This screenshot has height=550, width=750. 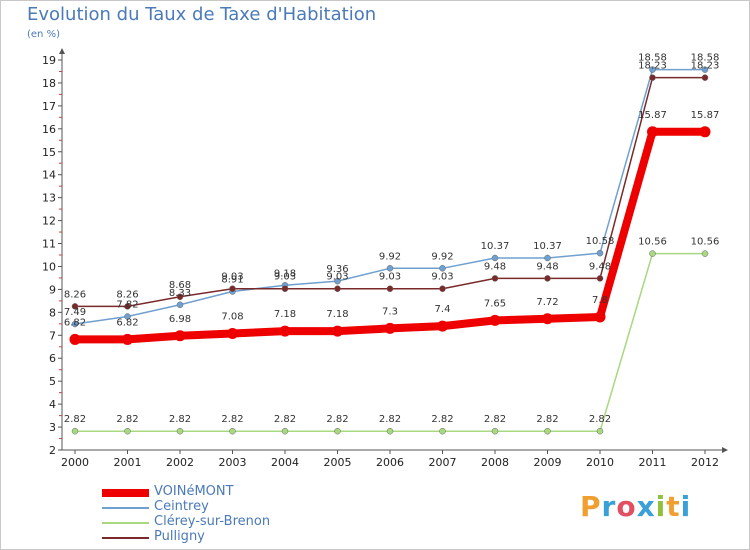 What do you see at coordinates (75, 312) in the screenshot?
I see `data-label: 7.49` at bounding box center [75, 312].